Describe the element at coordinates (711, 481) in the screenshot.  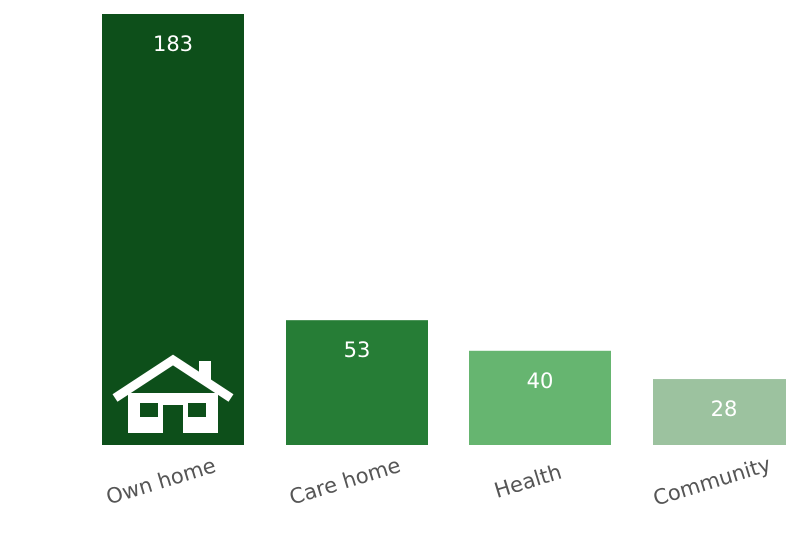
I see `category-label-community: Community` at that location.